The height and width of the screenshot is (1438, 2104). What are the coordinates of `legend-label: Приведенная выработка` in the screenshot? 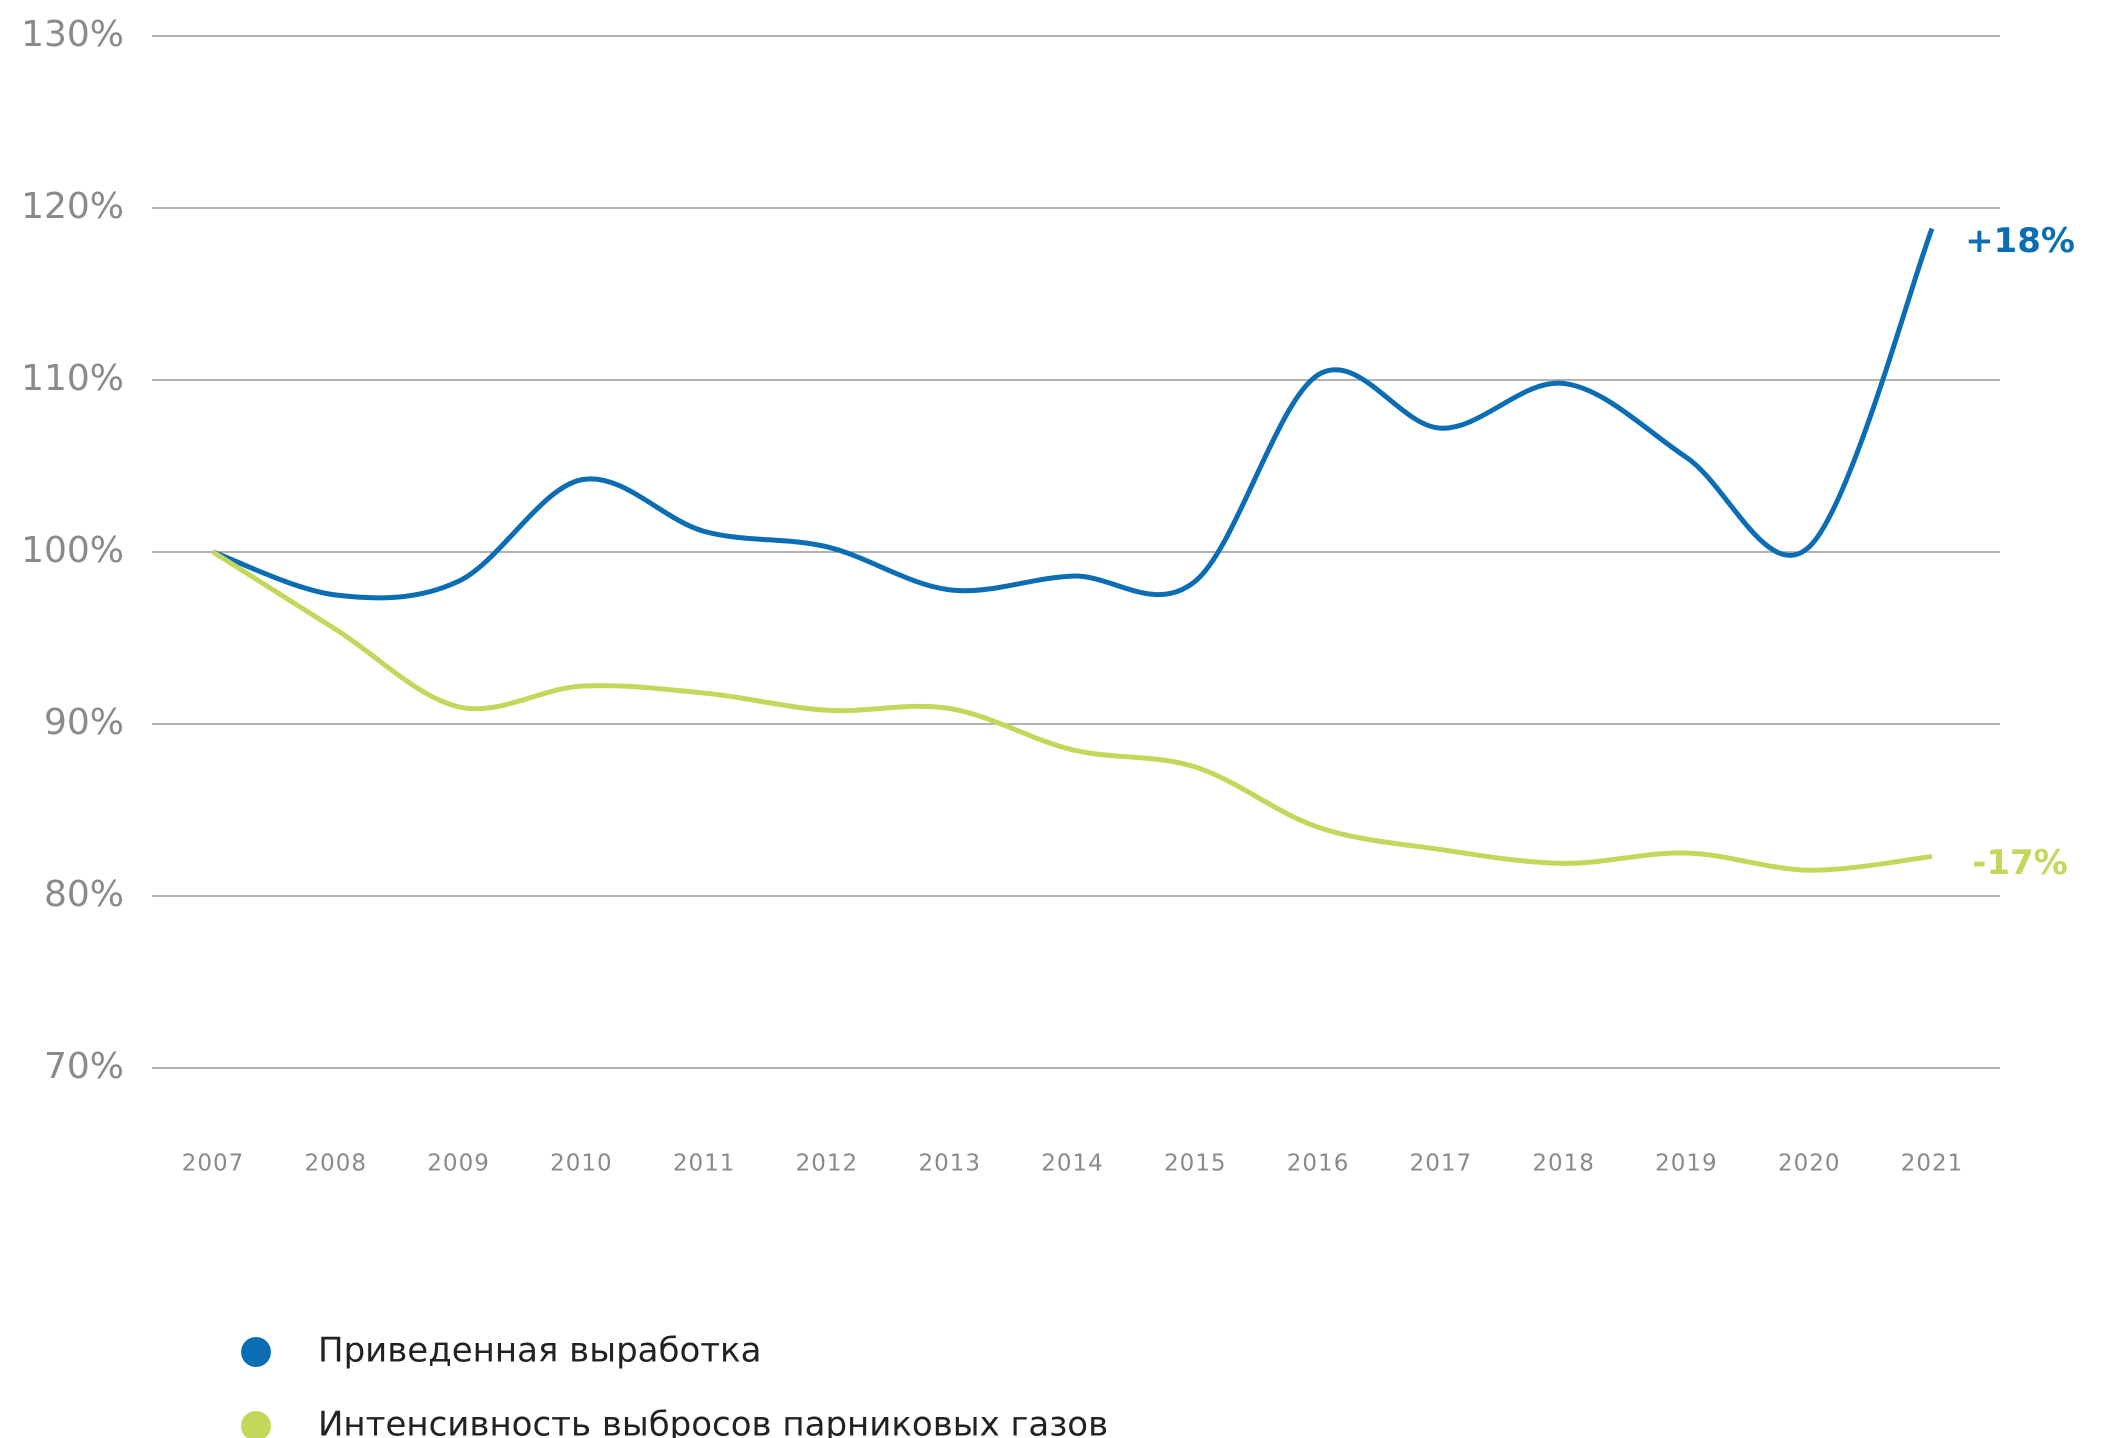 It's located at (539, 1351).